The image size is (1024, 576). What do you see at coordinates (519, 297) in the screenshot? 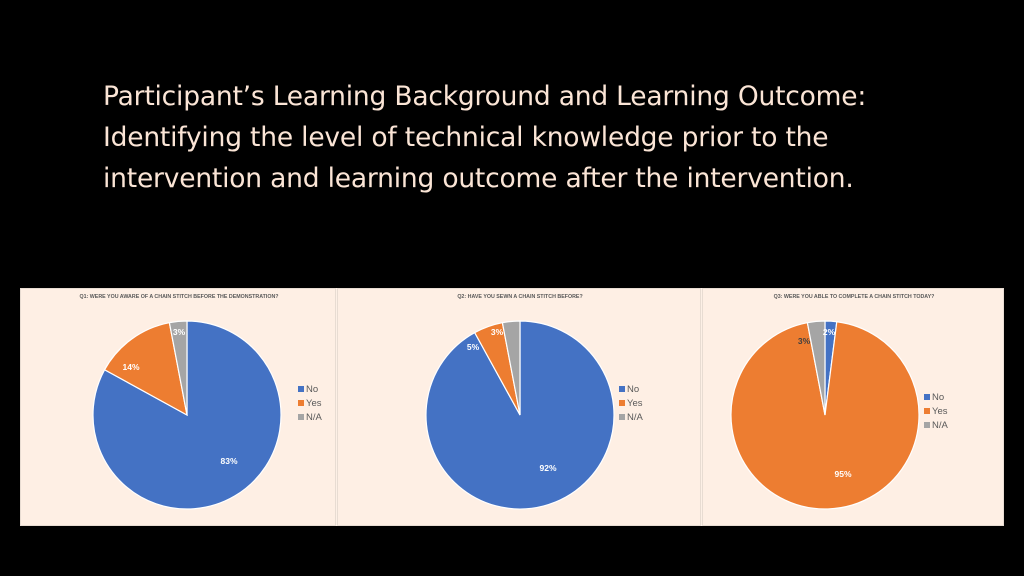
I see `q2-chart-title: Q2: HAVE YOU SEWN A CHAIN STITCH BEFORE?` at bounding box center [519, 297].